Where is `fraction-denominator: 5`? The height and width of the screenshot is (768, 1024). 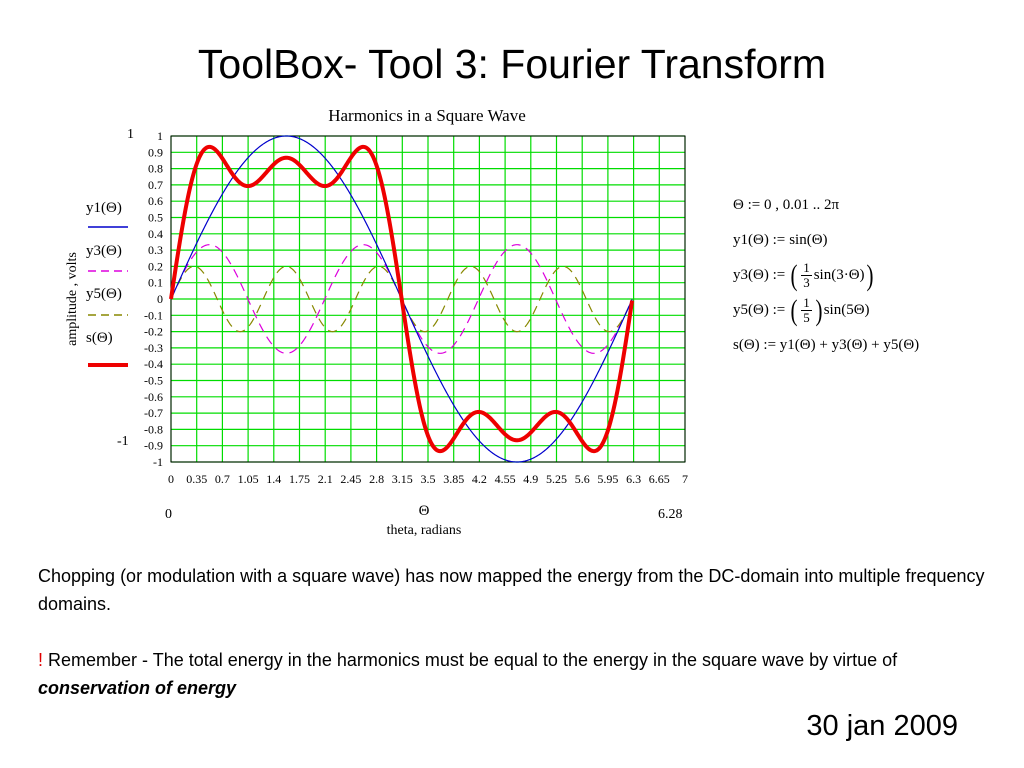 fraction-denominator: 5 is located at coordinates (806, 317).